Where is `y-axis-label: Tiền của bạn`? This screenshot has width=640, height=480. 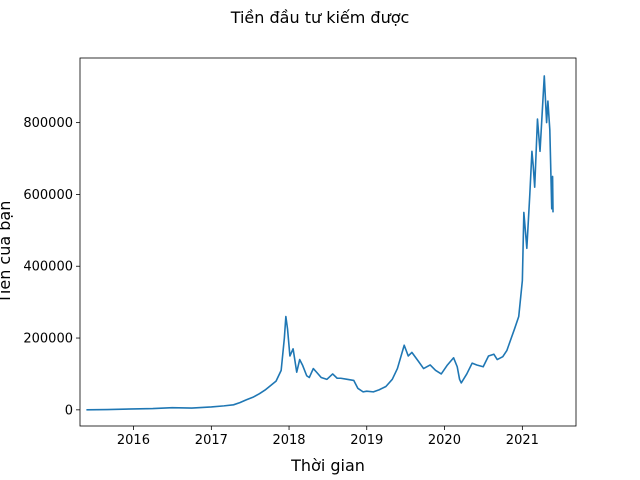 y-axis-label: Tiền của bạn is located at coordinates (7, 253).